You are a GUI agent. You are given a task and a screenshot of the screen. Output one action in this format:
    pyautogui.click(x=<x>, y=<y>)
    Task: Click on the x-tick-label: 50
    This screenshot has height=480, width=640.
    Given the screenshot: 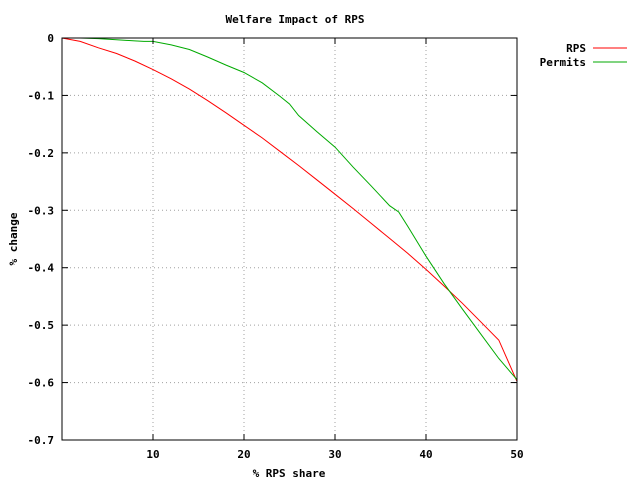 What is the action you would take?
    pyautogui.click(x=516, y=454)
    